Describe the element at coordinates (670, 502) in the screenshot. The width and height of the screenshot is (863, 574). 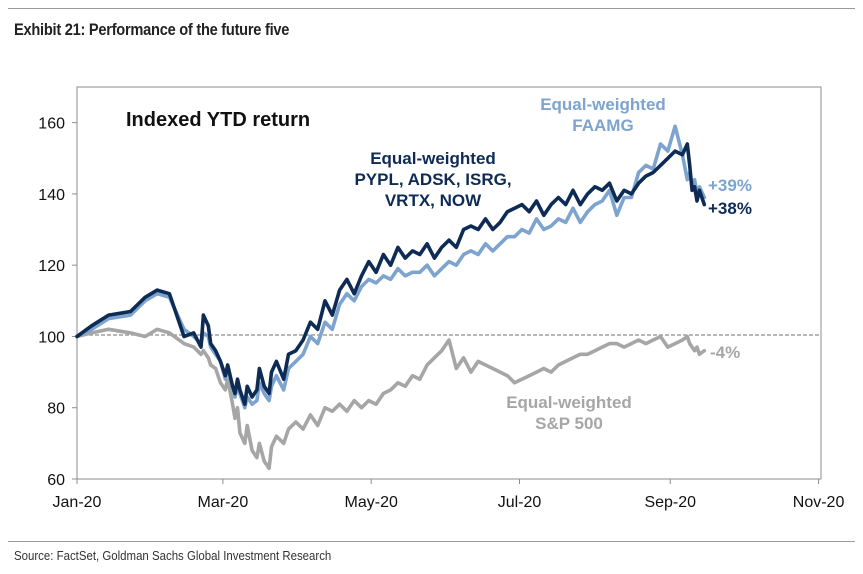
I see `x-tick-label: Sep-20` at that location.